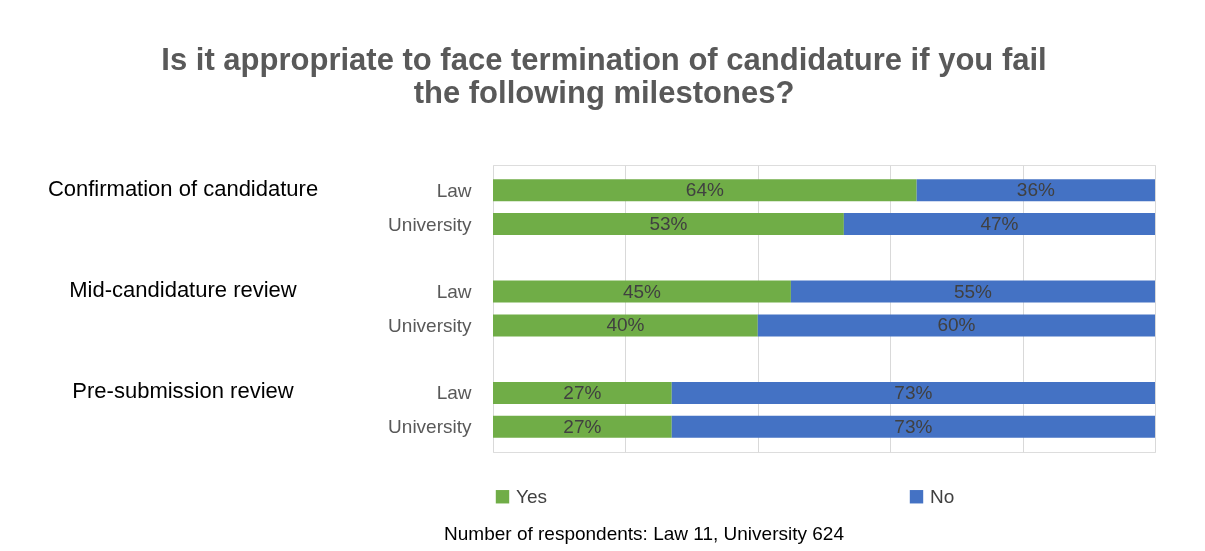 Image resolution: width=1205 pixels, height=551 pixels. What do you see at coordinates (183, 391) in the screenshot?
I see `text: Pre-submission review` at bounding box center [183, 391].